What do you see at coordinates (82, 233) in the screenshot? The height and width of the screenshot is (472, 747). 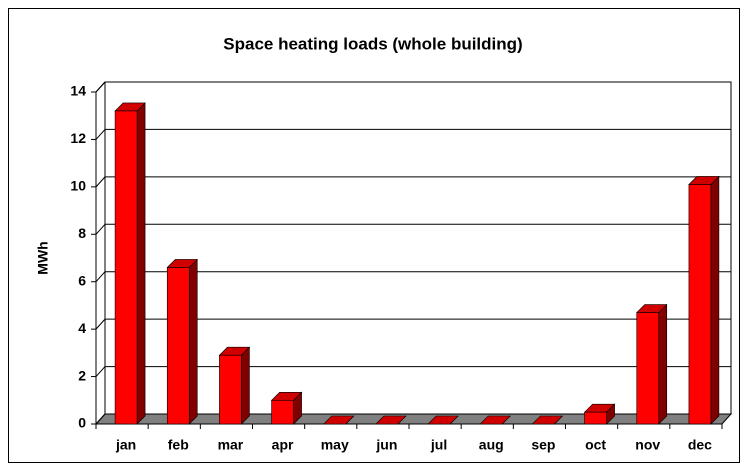 I see `y-tick-label: 8` at bounding box center [82, 233].